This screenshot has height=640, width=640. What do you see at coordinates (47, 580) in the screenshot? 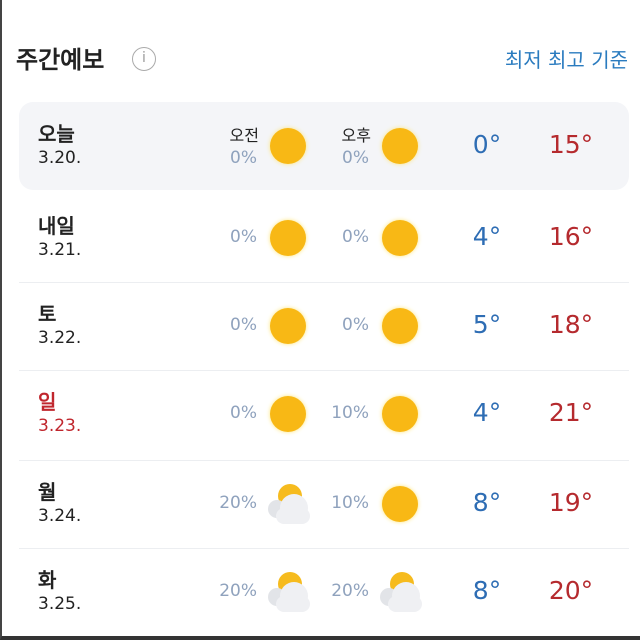
I see `day-label: 화` at bounding box center [47, 580].